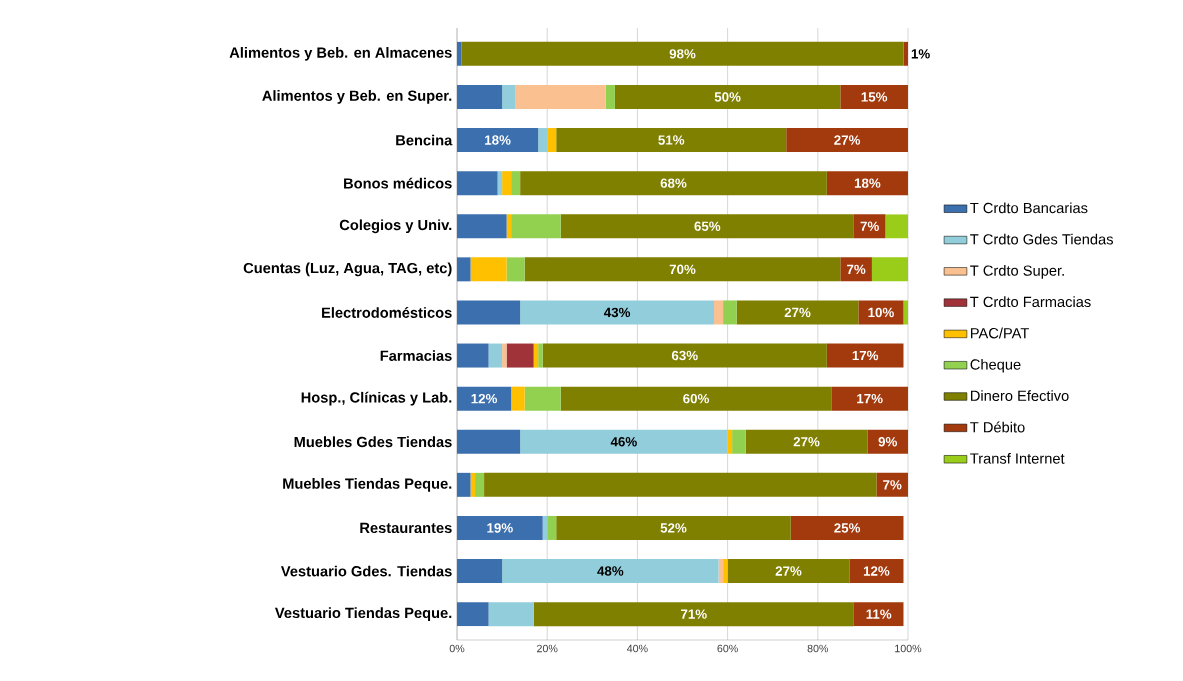 This screenshot has height=681, width=1183. What do you see at coordinates (997, 427) in the screenshot?
I see `legend-label: T Débito` at bounding box center [997, 427].